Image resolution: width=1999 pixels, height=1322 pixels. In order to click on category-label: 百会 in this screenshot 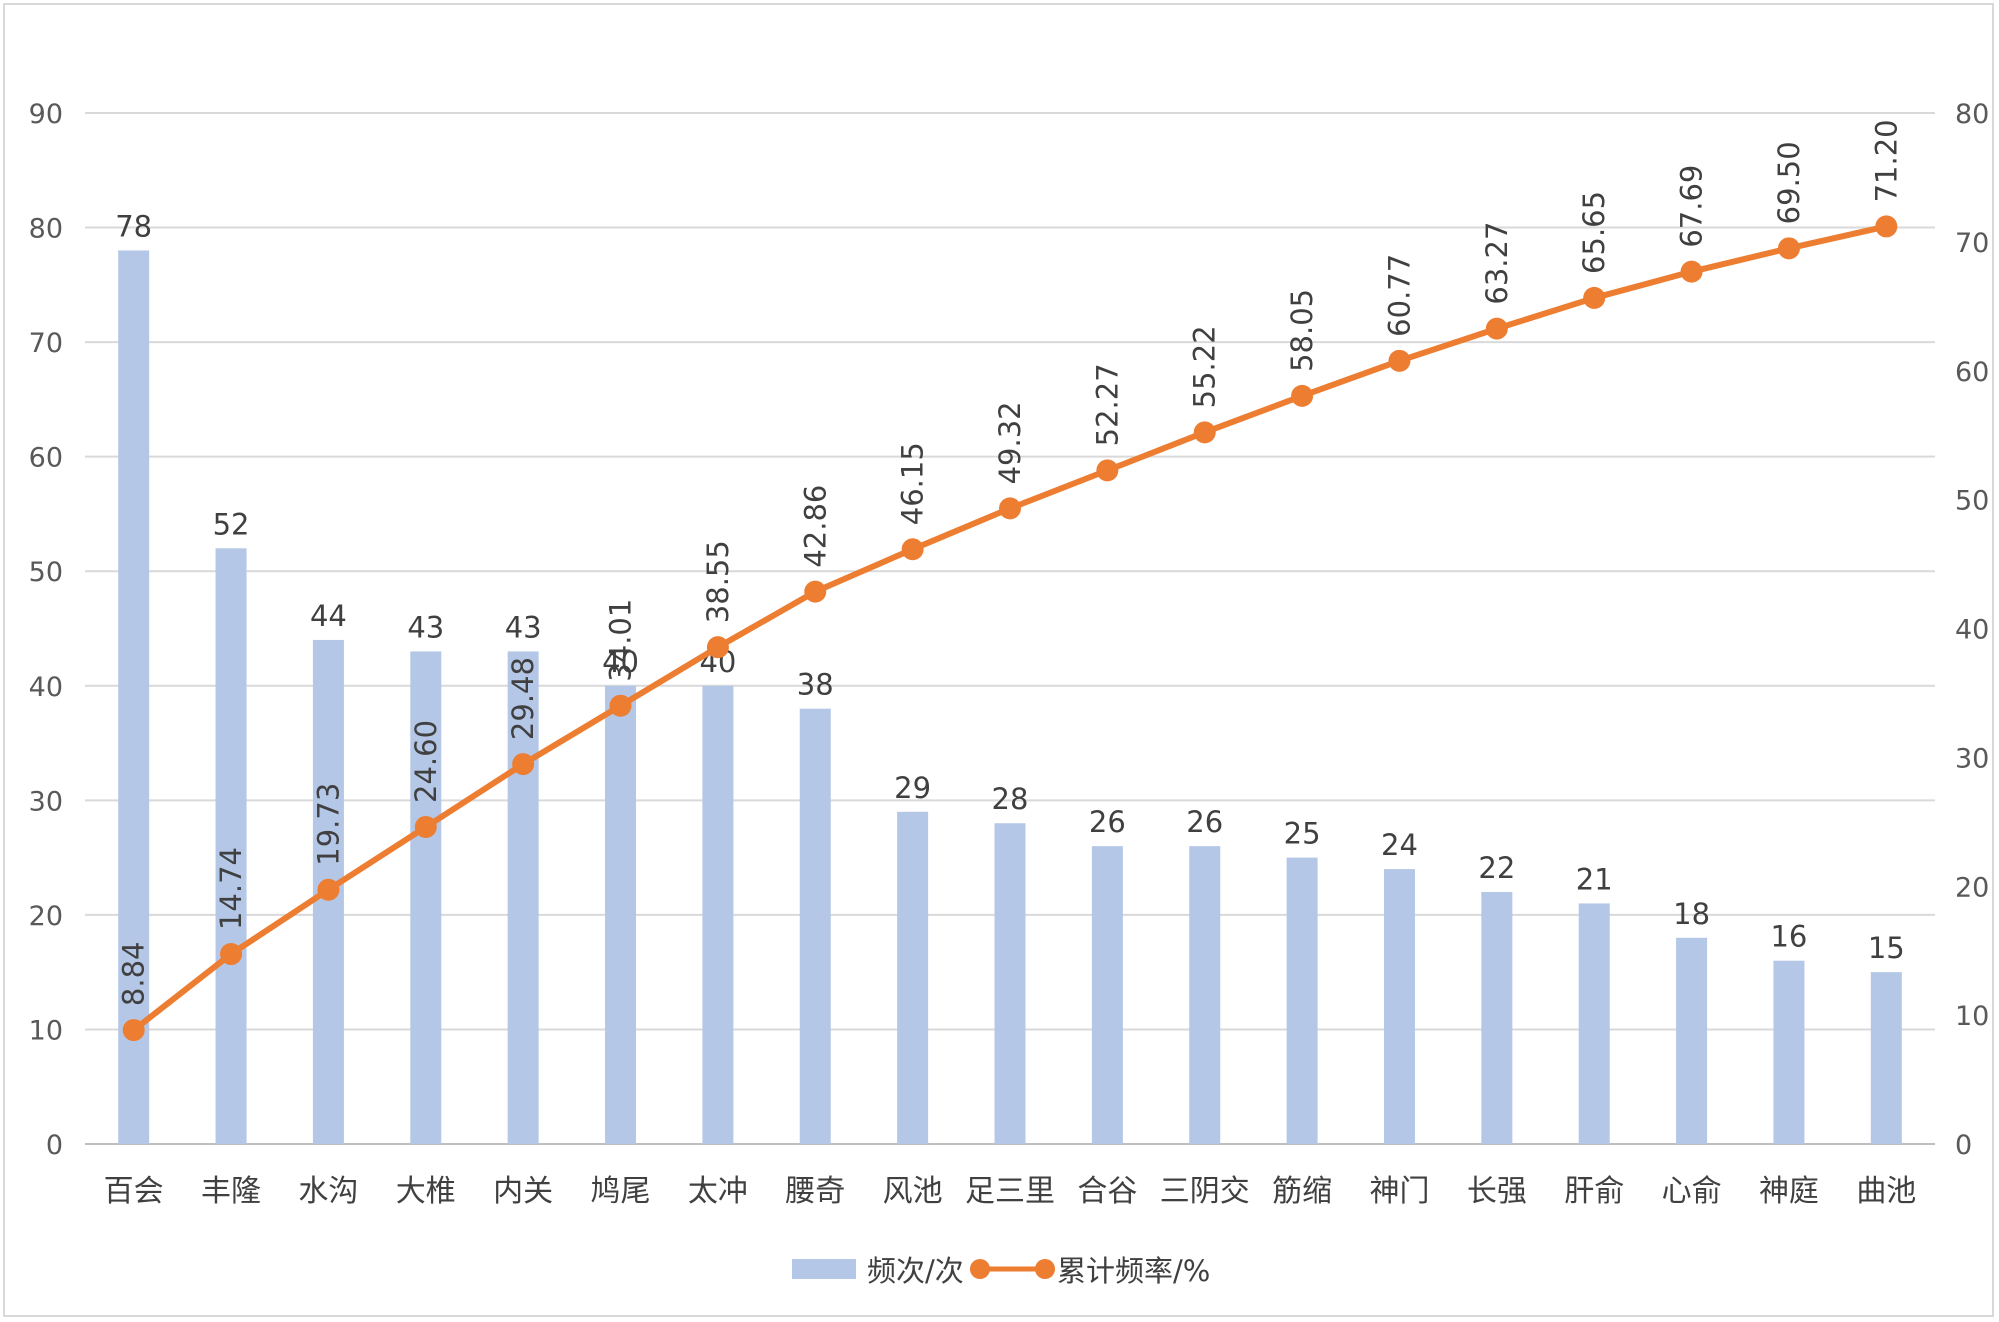, I will do `click(134, 1191)`.